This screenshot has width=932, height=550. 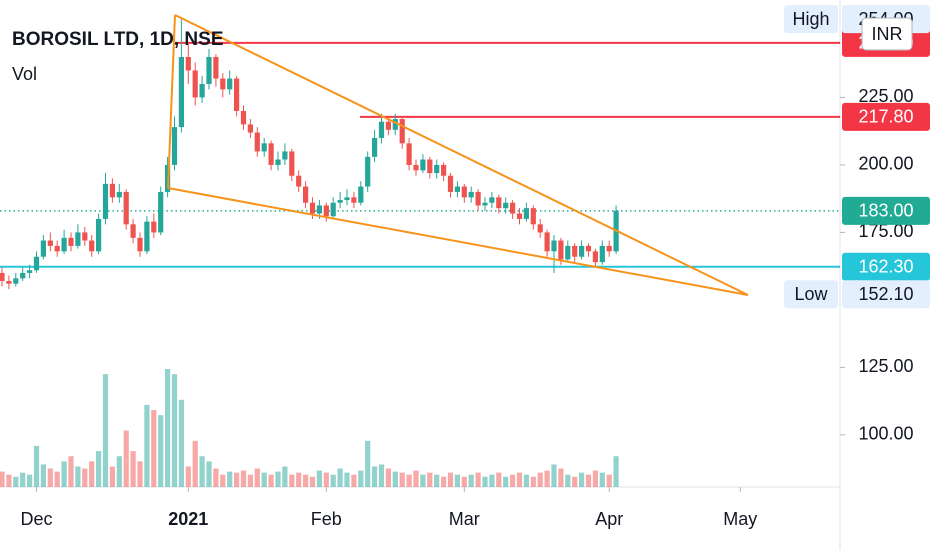 What do you see at coordinates (885, 434) in the screenshot?
I see `y-tick-label: 100.00` at bounding box center [885, 434].